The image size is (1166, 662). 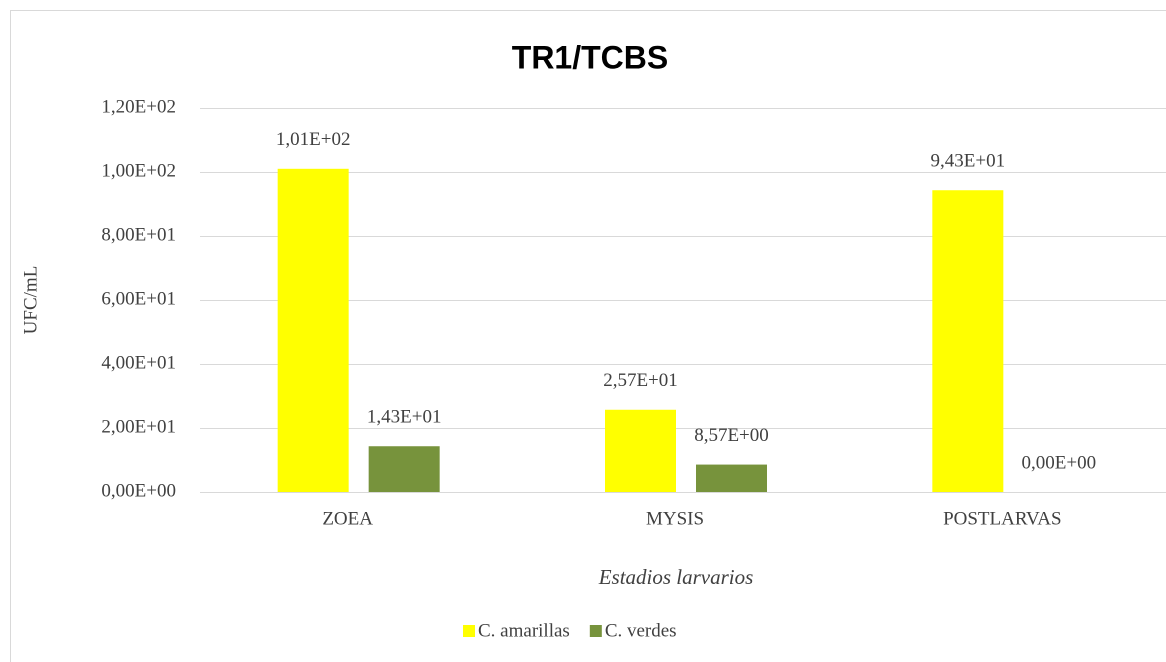 I want to click on value-label: 9,43E+01, so click(x=968, y=161).